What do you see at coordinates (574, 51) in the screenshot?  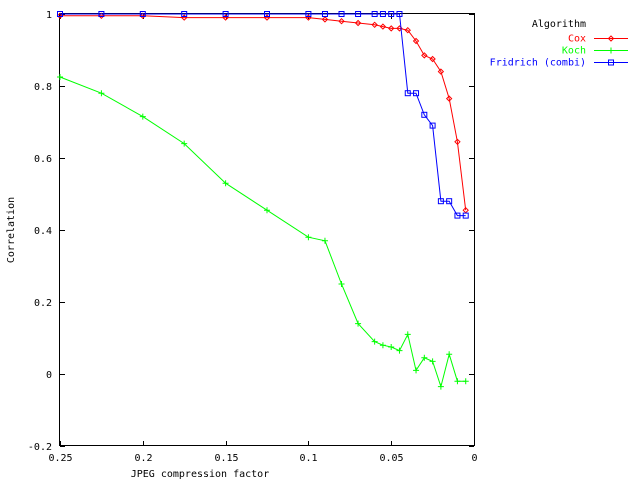 I see `legend-label: Koch` at bounding box center [574, 51].